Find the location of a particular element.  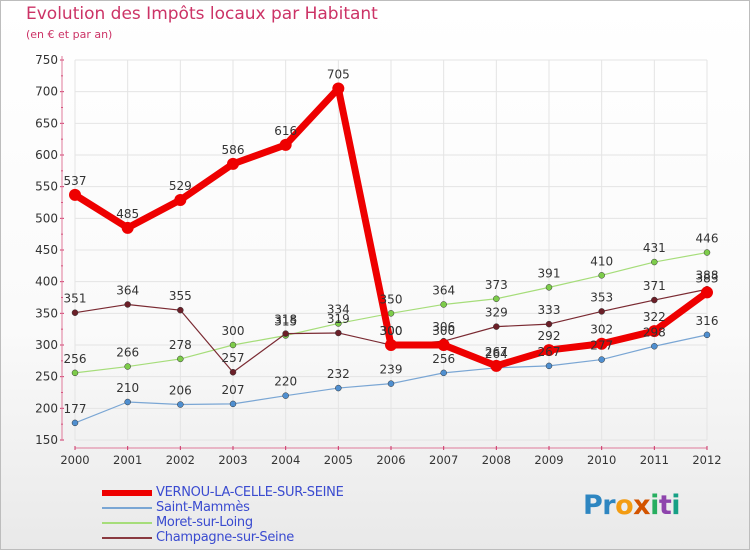

y-tick-label: 350 is located at coordinates (46, 313).